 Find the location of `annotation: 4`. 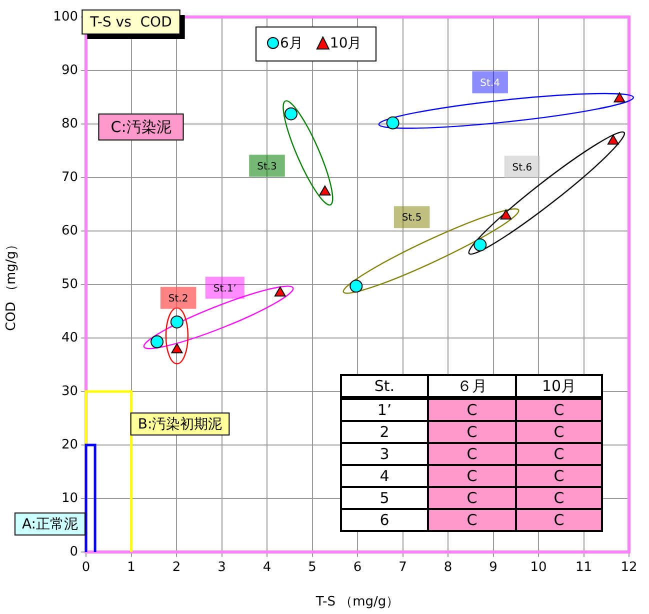

annotation: 4 is located at coordinates (384, 476).